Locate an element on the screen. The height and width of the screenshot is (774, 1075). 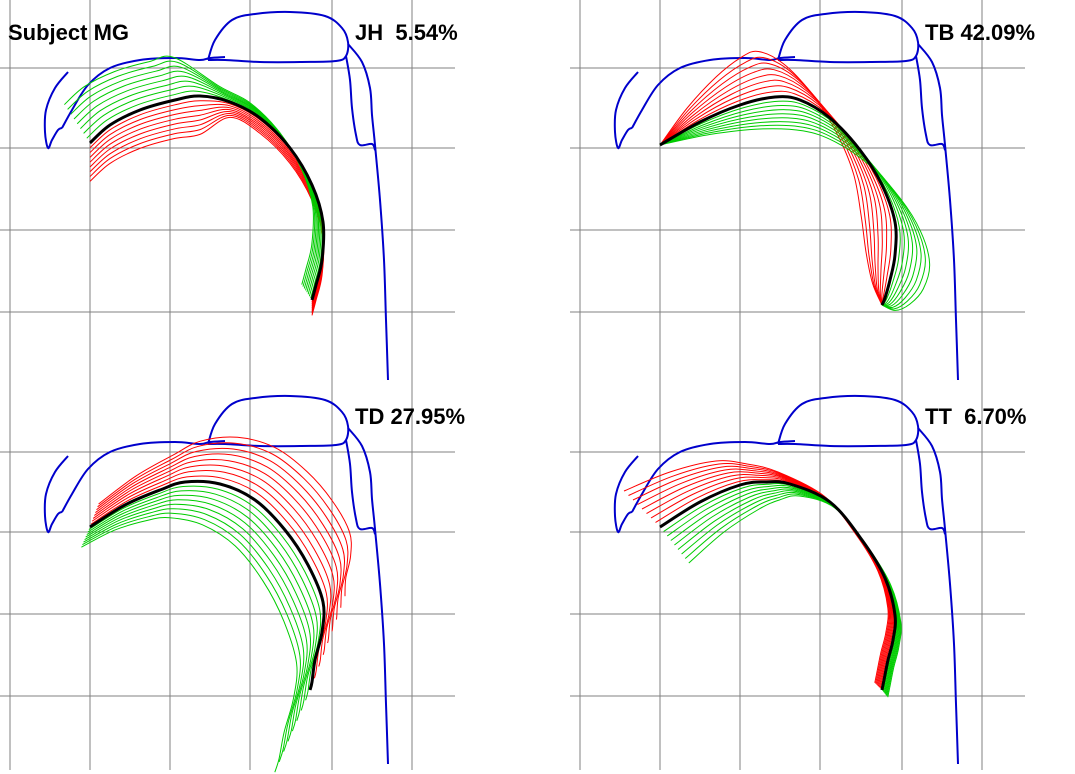
panel-label-tb: TB 42.09% is located at coordinates (980, 32).